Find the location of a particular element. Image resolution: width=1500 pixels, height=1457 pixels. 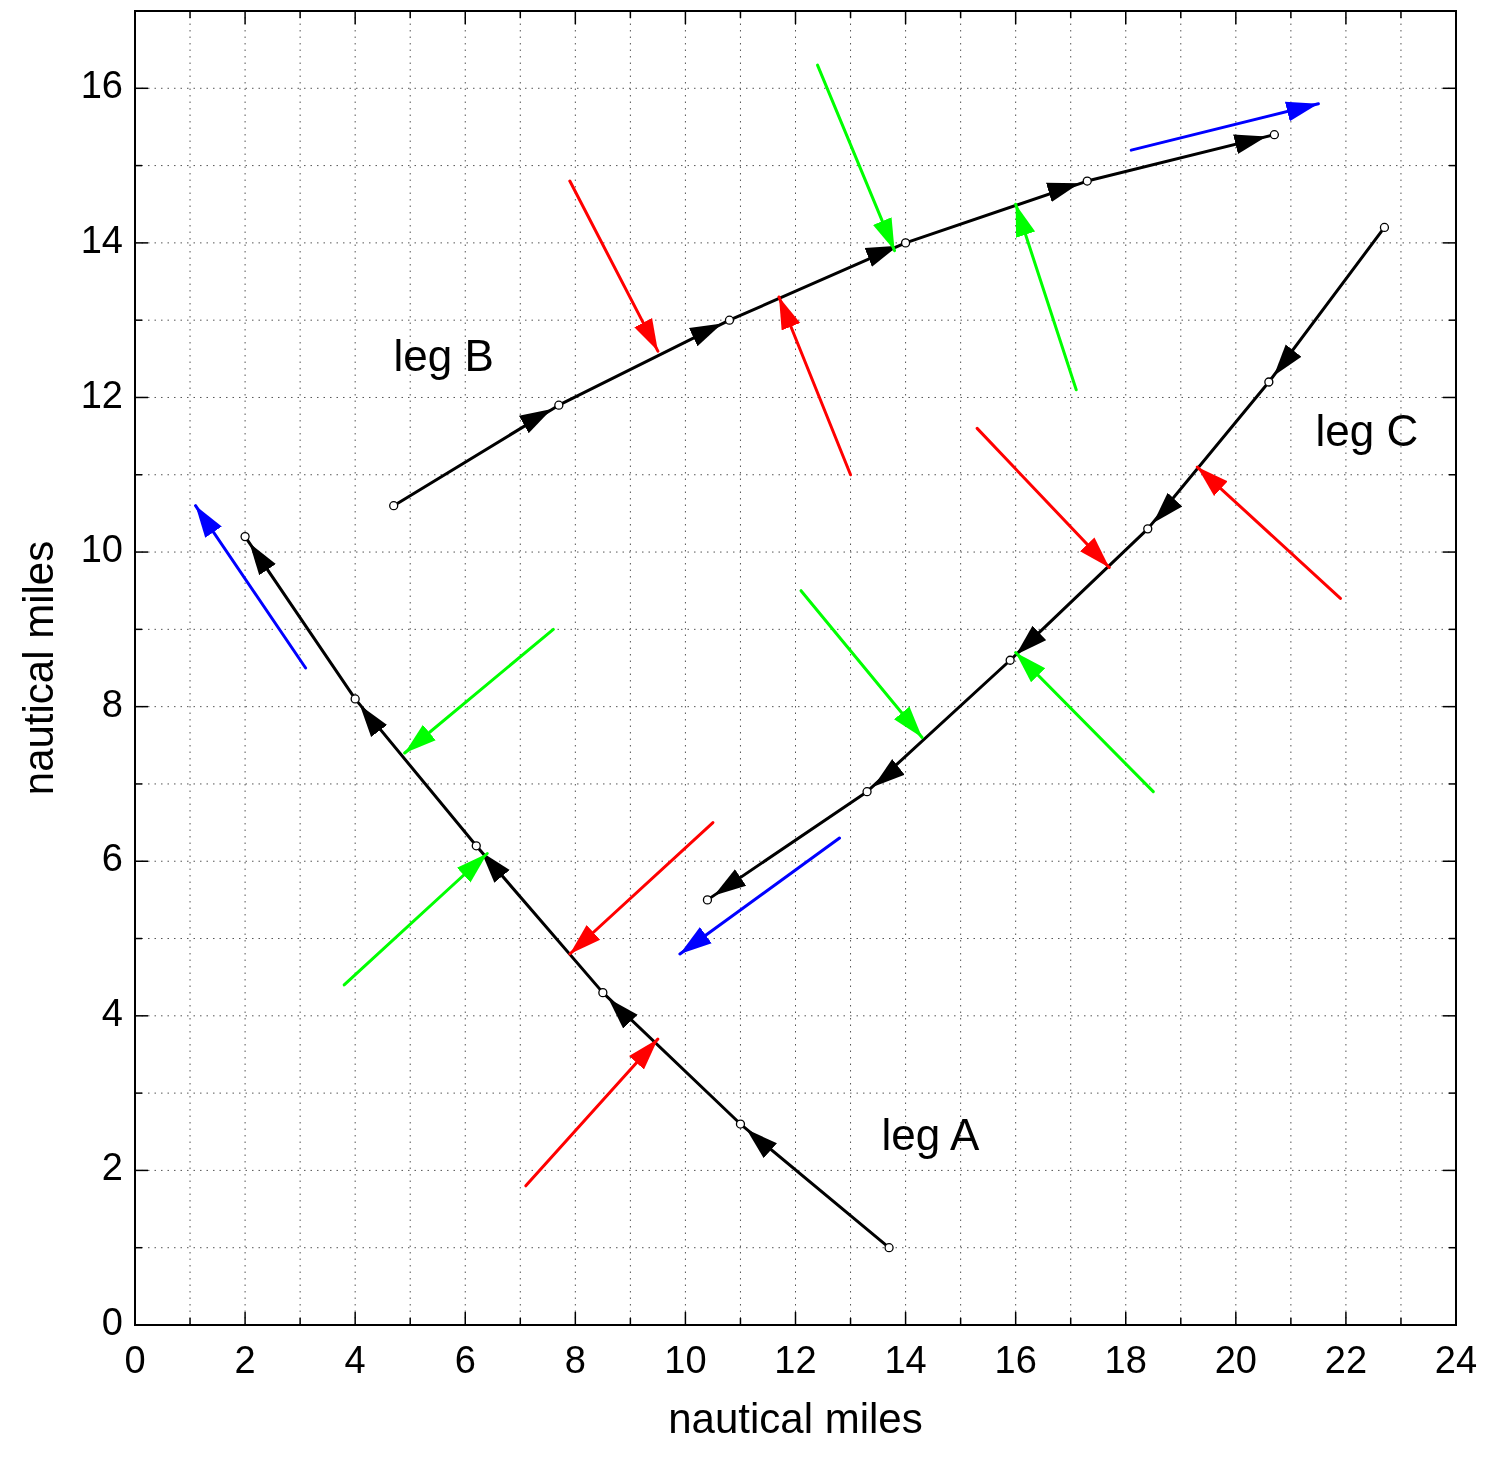

x-tick-label: 6 is located at coordinates (465, 1360).